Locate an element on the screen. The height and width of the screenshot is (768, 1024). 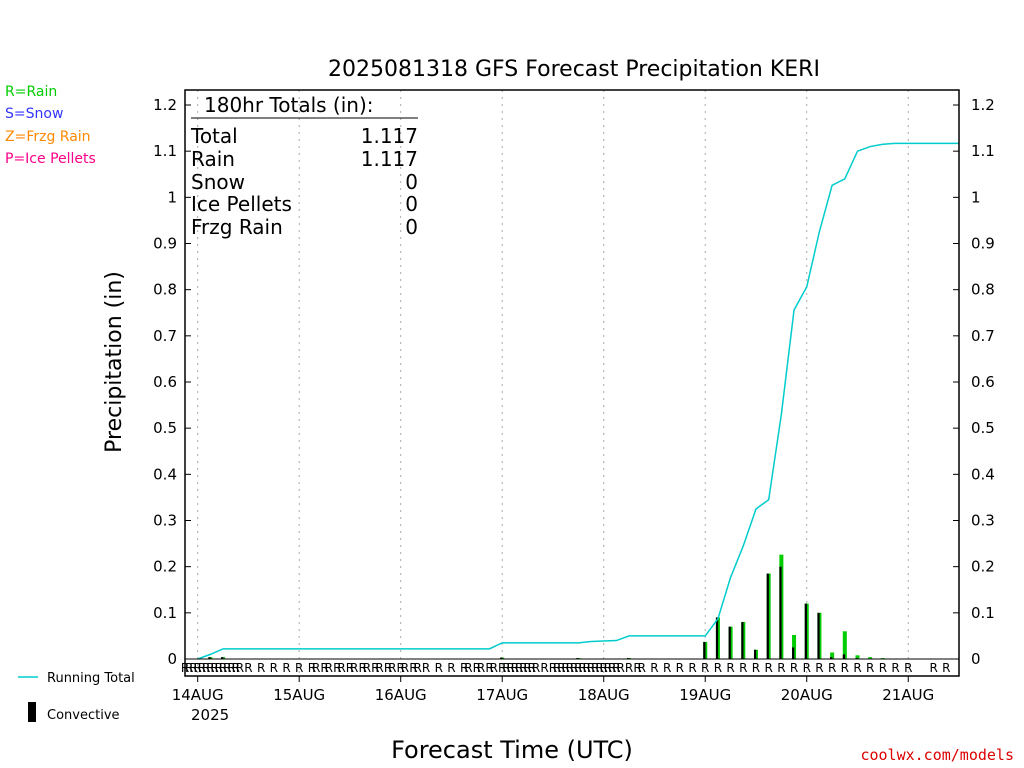
totals-label-snow: Snow is located at coordinates (218, 182).